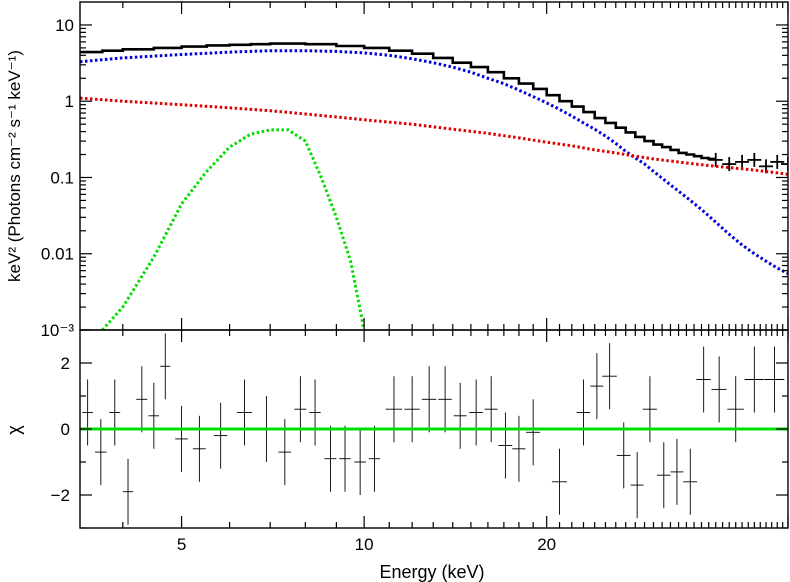 This screenshot has height=582, width=790. Describe the element at coordinates (431, 572) in the screenshot. I see `x-axis-label: Energy (keV)` at that location.